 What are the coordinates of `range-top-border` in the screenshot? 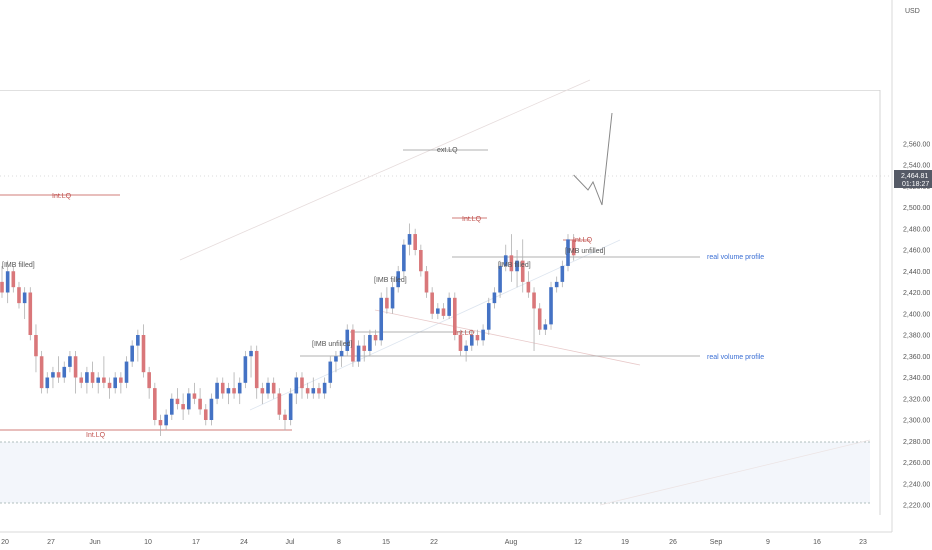 It's located at (440, 90).